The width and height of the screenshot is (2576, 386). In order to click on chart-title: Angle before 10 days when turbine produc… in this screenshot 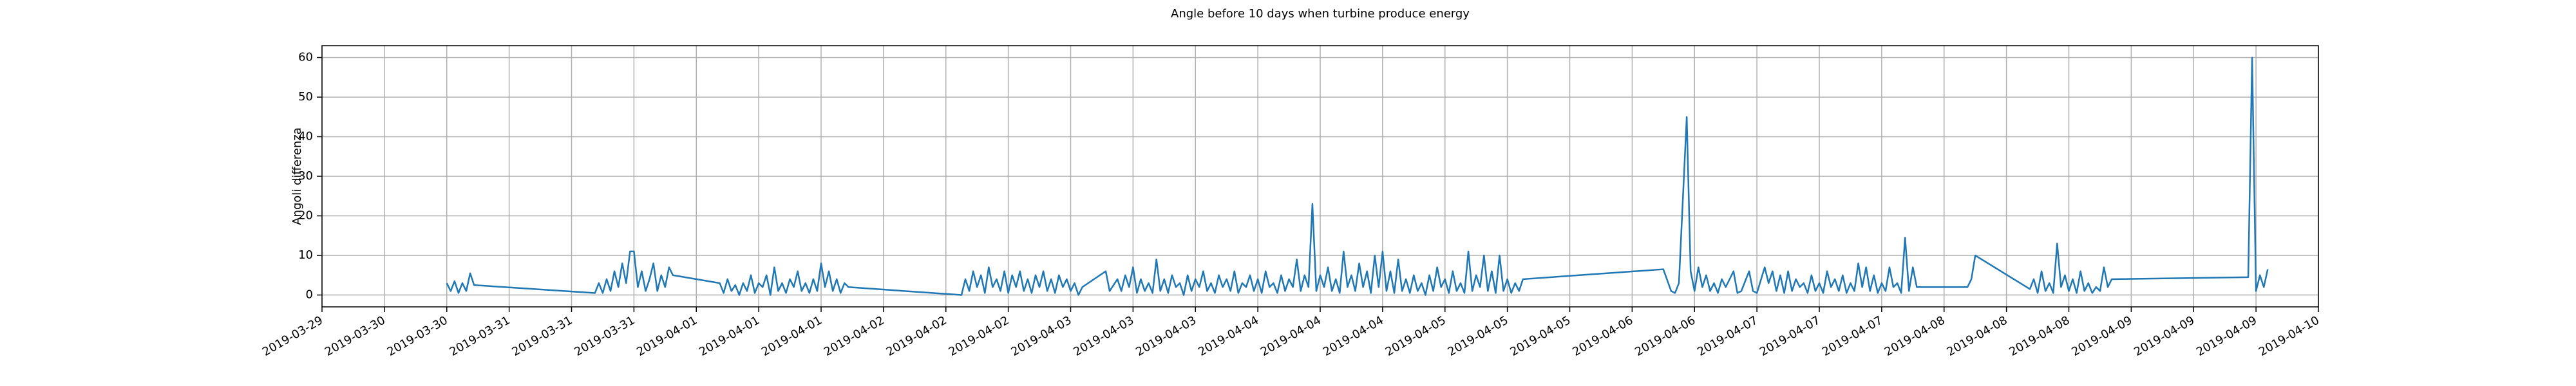, I will do `click(1320, 14)`.